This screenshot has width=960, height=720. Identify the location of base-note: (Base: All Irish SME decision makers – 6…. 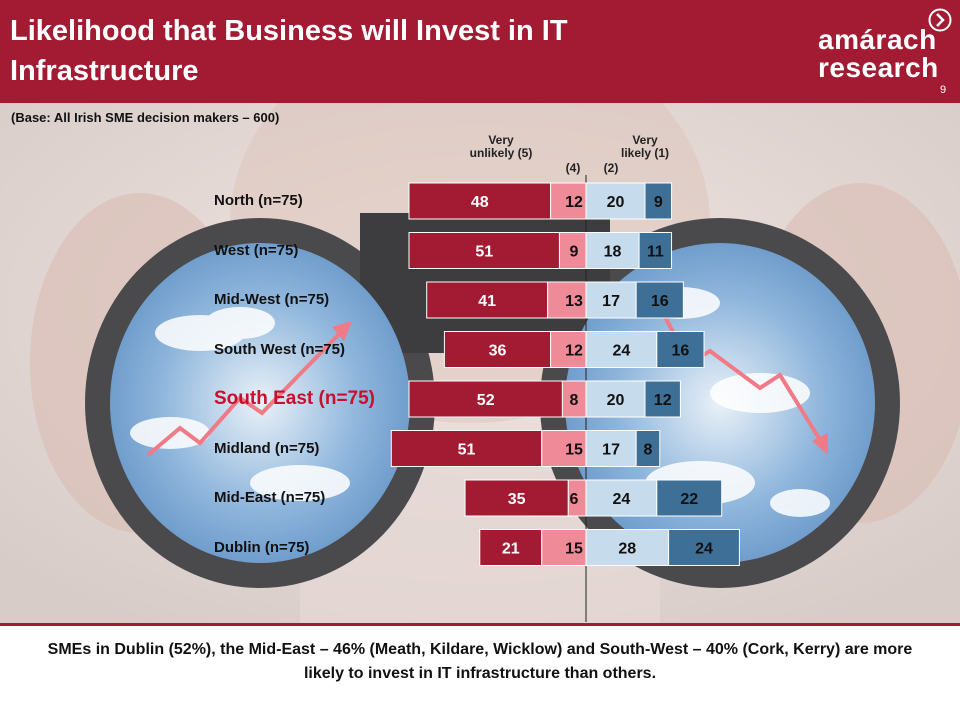
(145, 117).